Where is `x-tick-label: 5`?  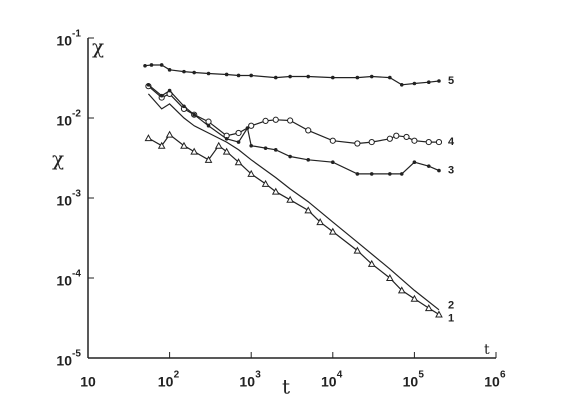
x-tick-label: 5 is located at coordinates (421, 375).